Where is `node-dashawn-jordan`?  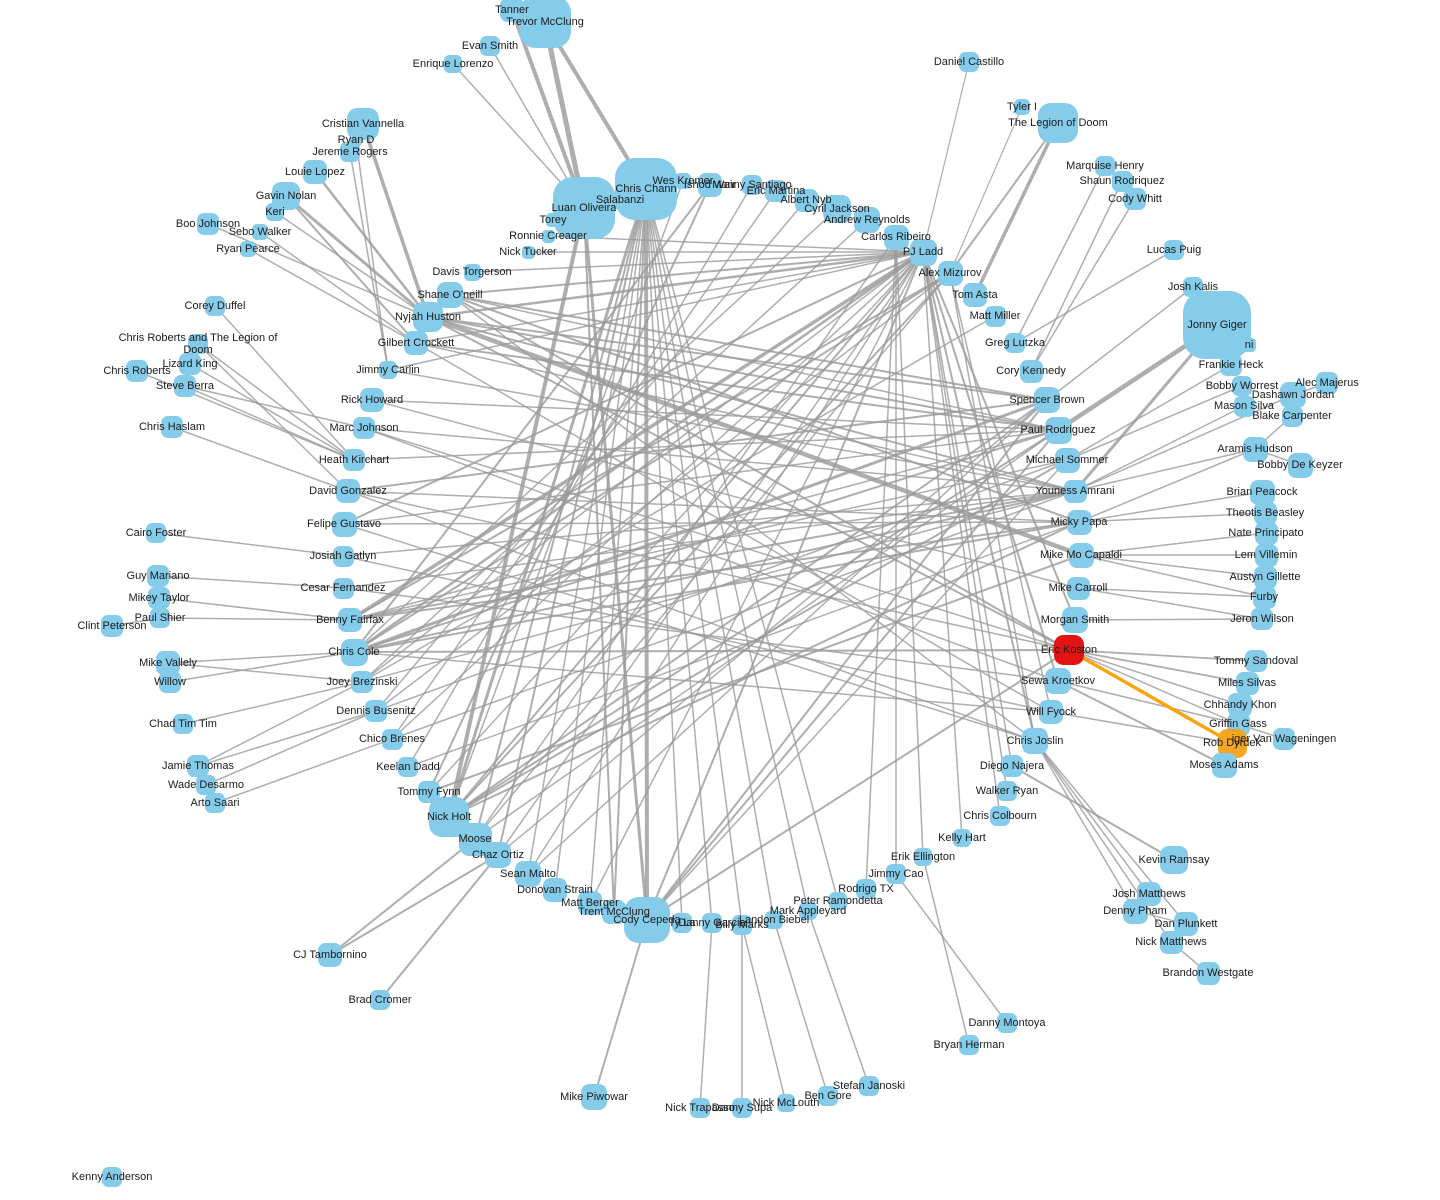 node-dashawn-jordan is located at coordinates (1293, 395).